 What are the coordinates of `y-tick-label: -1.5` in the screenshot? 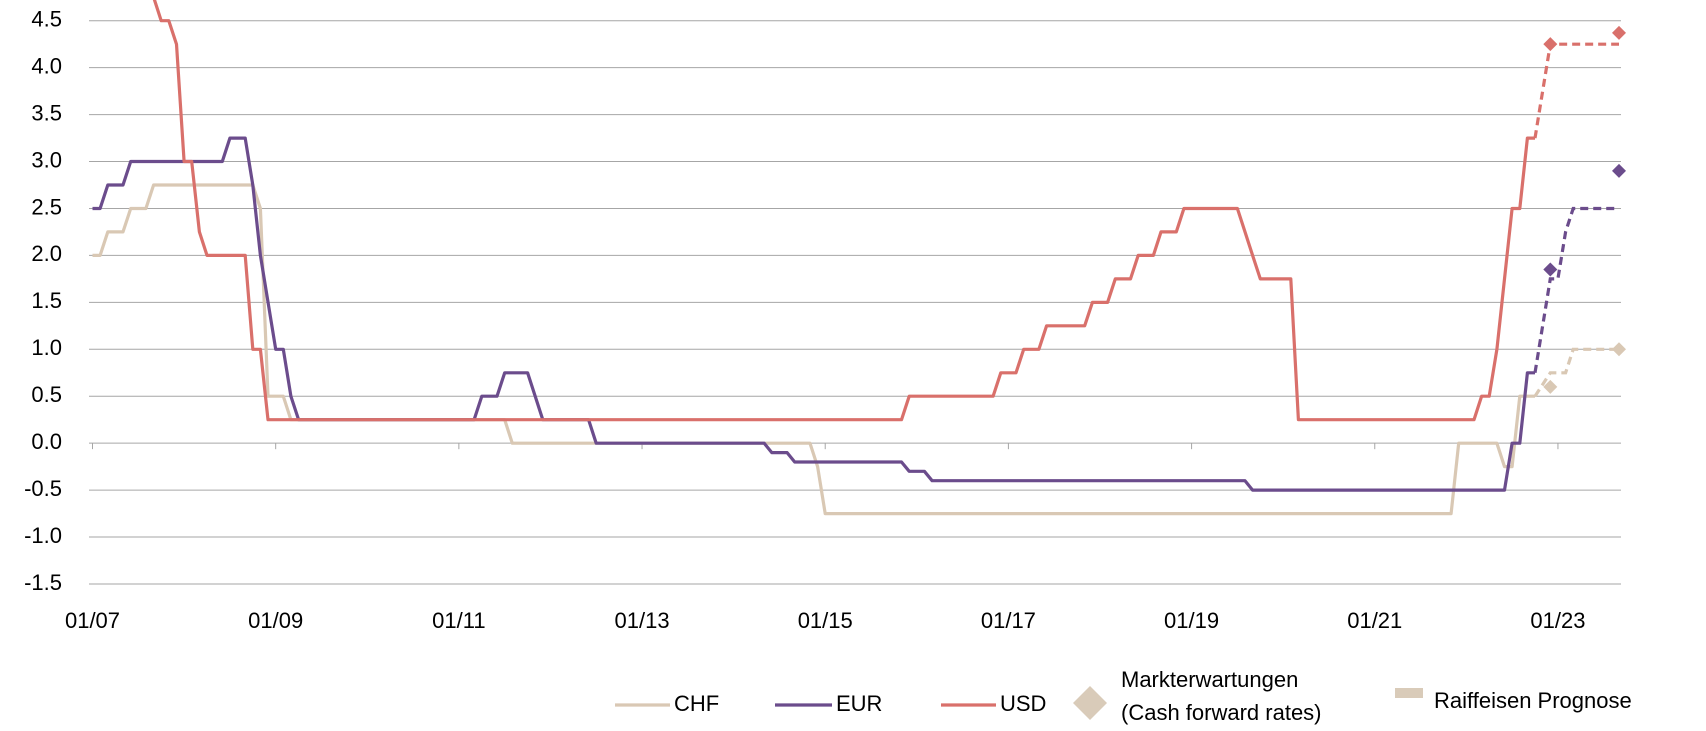 It's located at (43, 582).